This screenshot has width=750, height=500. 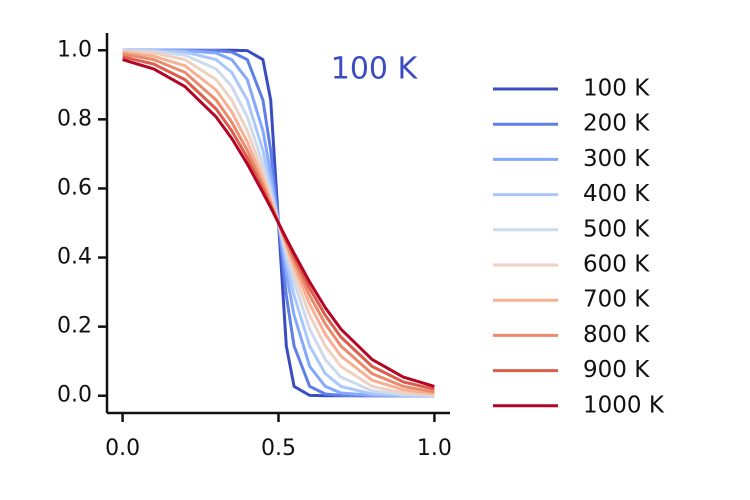 I want to click on legend-label: 1000 K, so click(x=624, y=405).